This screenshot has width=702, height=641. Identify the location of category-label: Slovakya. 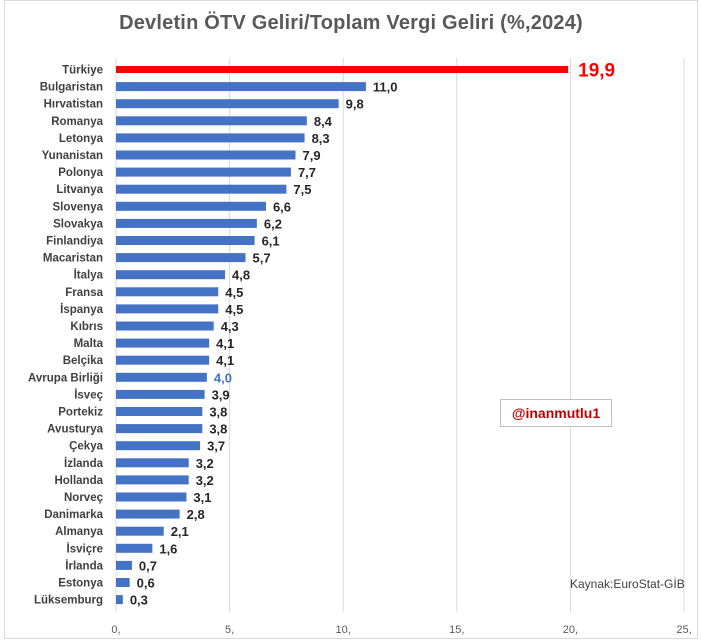
(78, 224).